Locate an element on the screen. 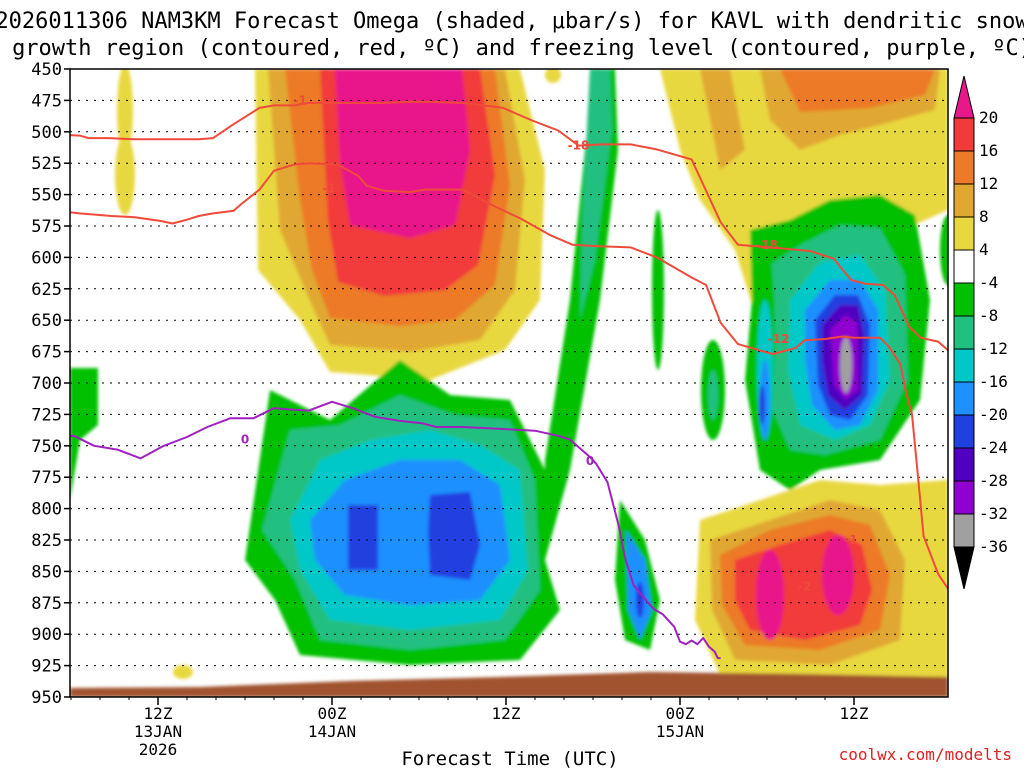 This screenshot has height=768, width=1024. colorbar-tick-label: 16 is located at coordinates (988, 150).